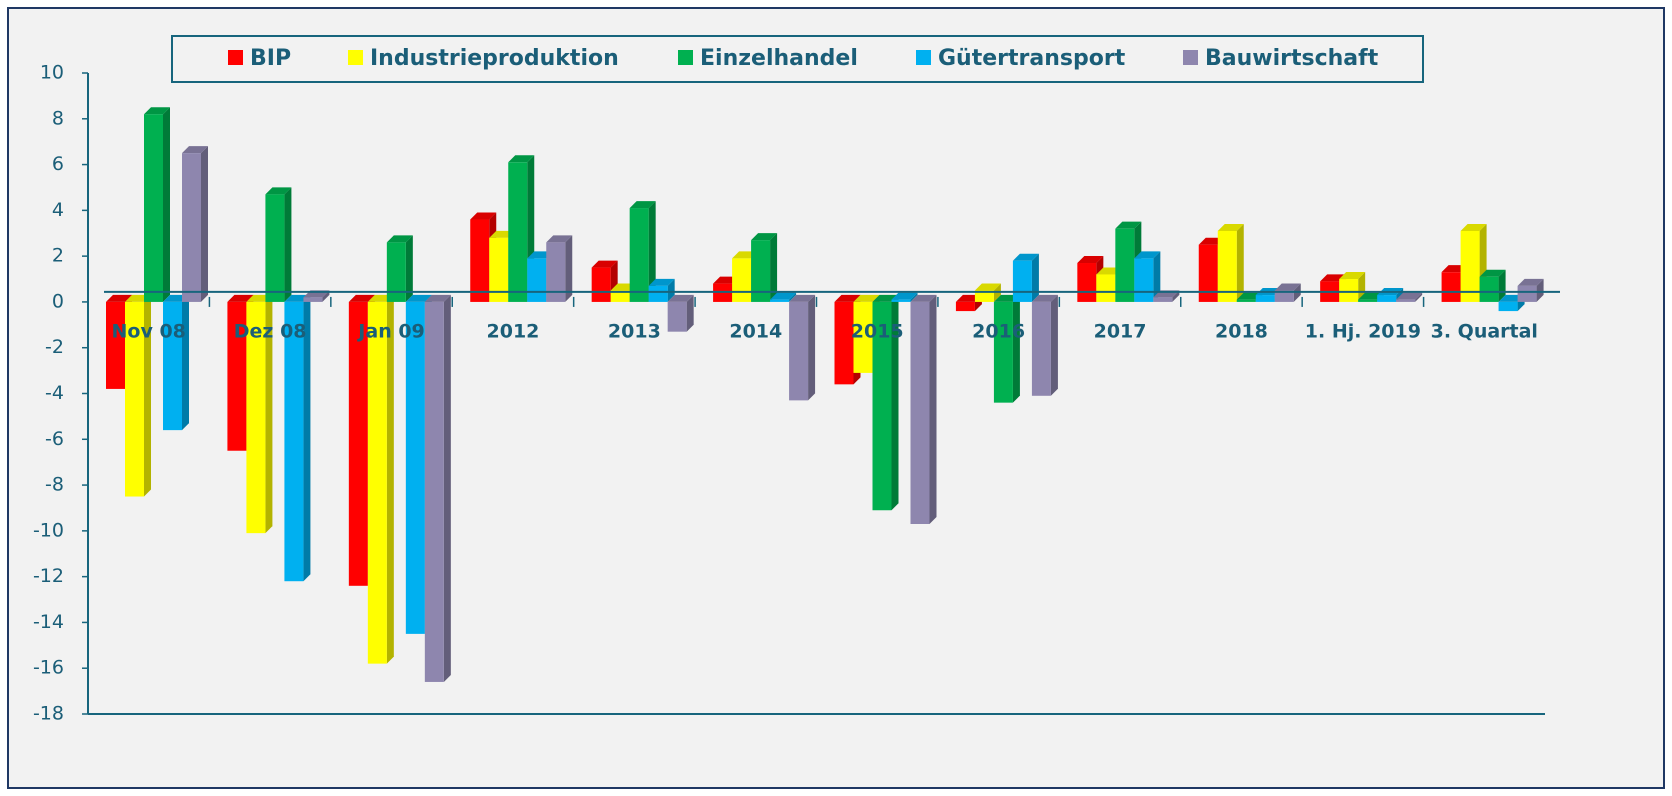 This screenshot has width=1672, height=796. Describe the element at coordinates (1241, 331) in the screenshot. I see `x-tick-label: 2018` at that location.